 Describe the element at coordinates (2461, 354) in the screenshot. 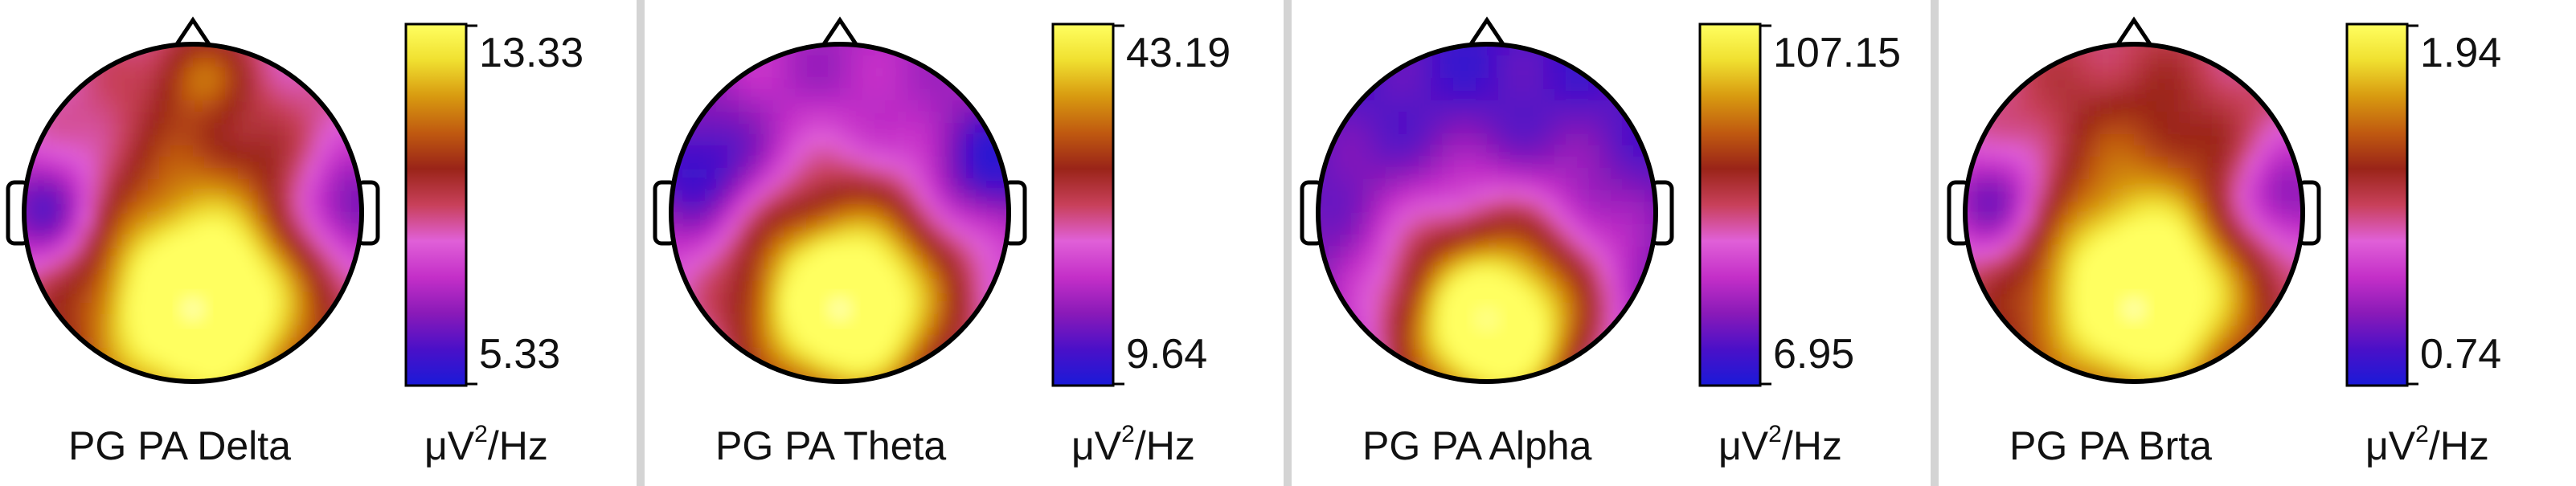

I see `colorbar-min-label: 0.74` at that location.